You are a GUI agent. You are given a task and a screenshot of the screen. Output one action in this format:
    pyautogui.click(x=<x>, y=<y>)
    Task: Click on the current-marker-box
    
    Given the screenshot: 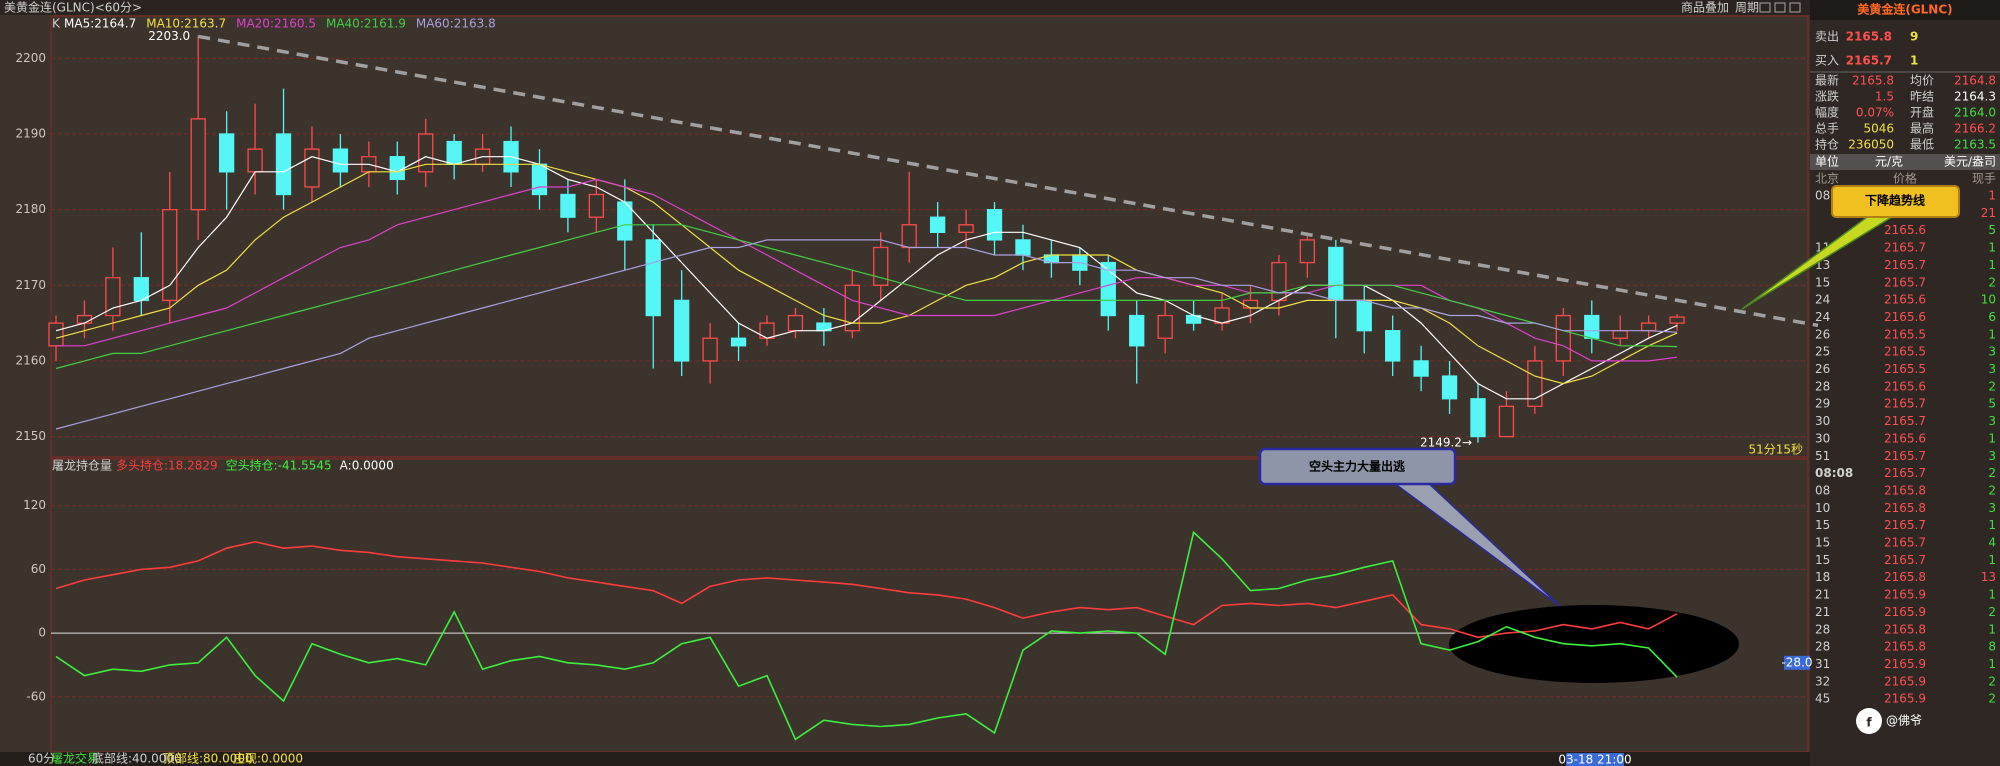 What is the action you would take?
    pyautogui.click(x=1797, y=662)
    